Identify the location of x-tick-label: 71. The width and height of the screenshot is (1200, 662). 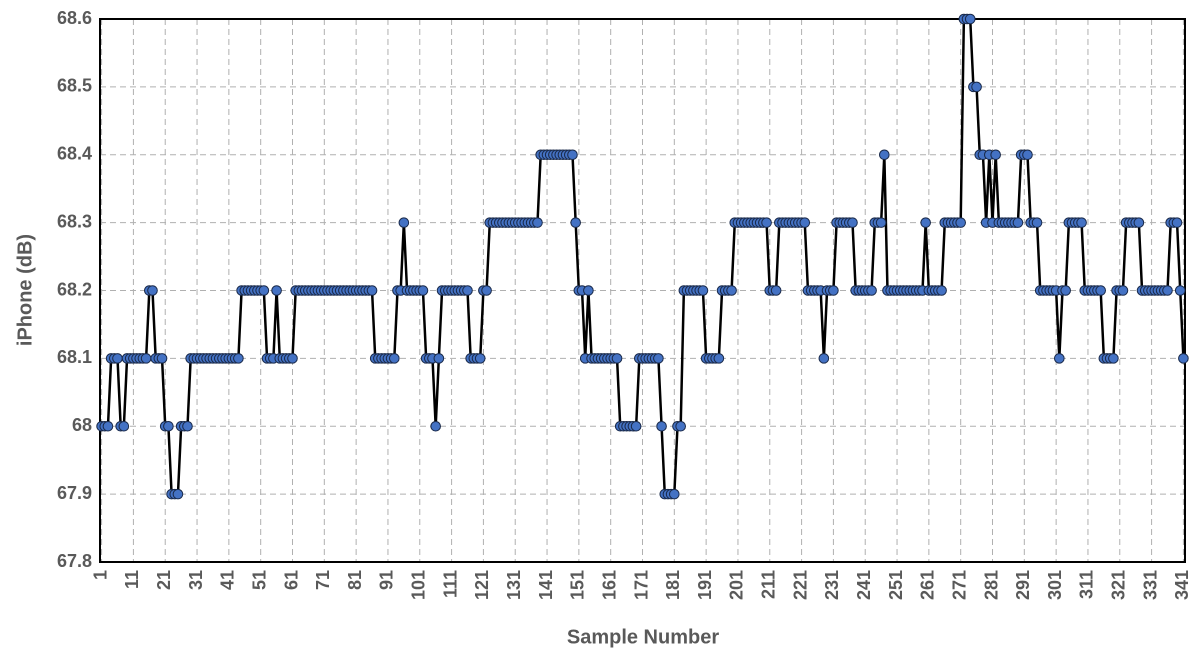
(323, 580).